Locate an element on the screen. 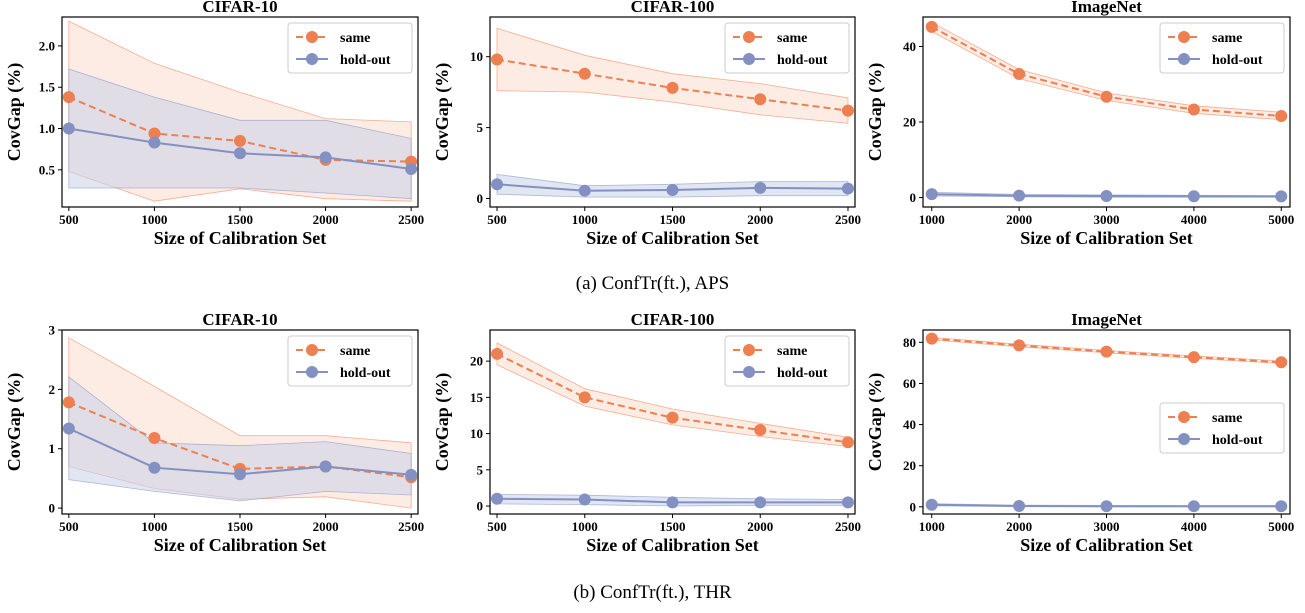  y-tick-label: 20 is located at coordinates (909, 122).